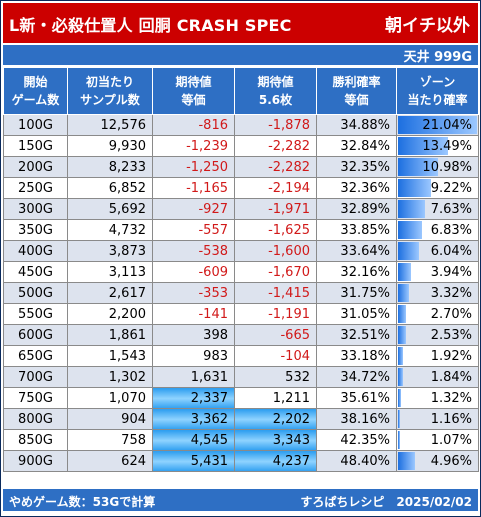  What do you see at coordinates (110, 188) in the screenshot?
I see `cell-sample-count: 6,852` at bounding box center [110, 188].